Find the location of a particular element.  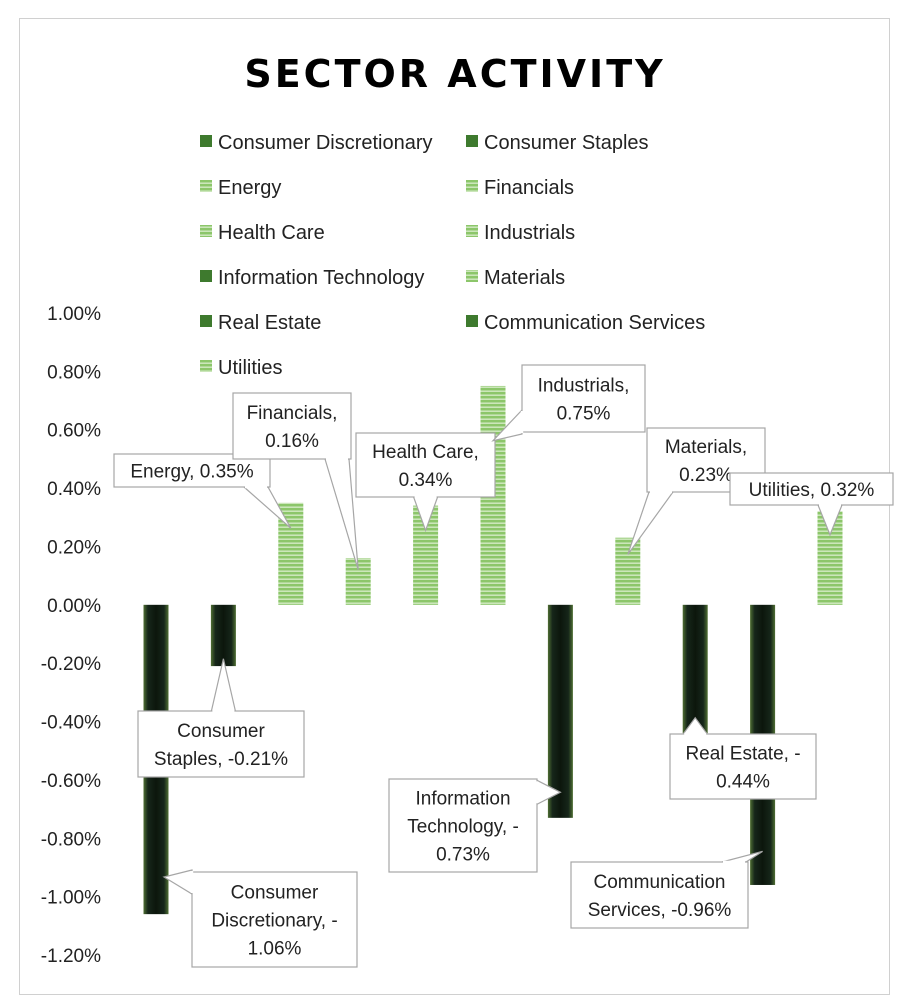

legend-label: Consumer Staples is located at coordinates (566, 143).